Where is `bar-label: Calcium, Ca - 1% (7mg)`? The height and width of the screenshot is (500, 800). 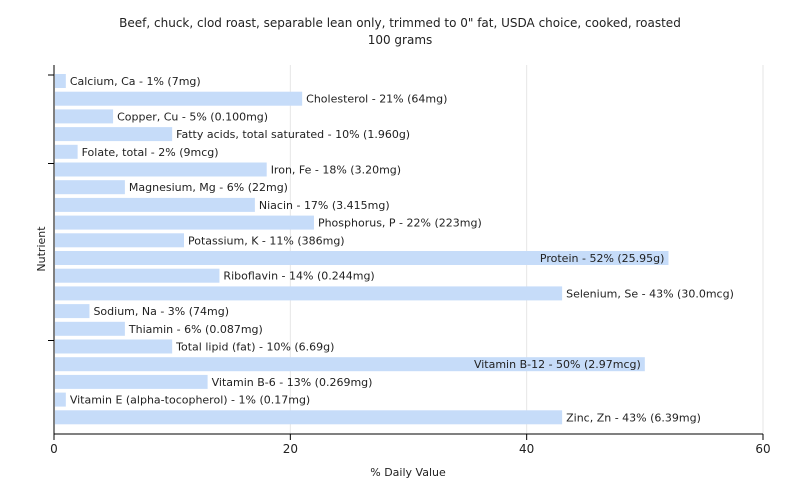 bar-label: Calcium, Ca - 1% (7mg) is located at coordinates (135, 81).